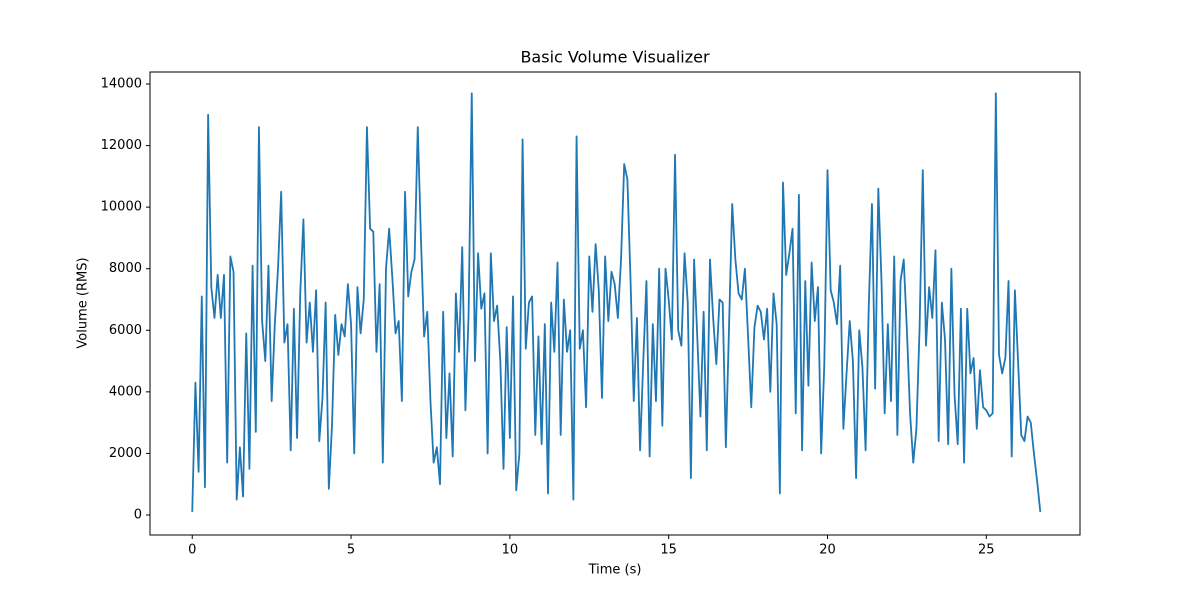 The width and height of the screenshot is (1200, 600). I want to click on x-tick-label: 0, so click(192, 550).